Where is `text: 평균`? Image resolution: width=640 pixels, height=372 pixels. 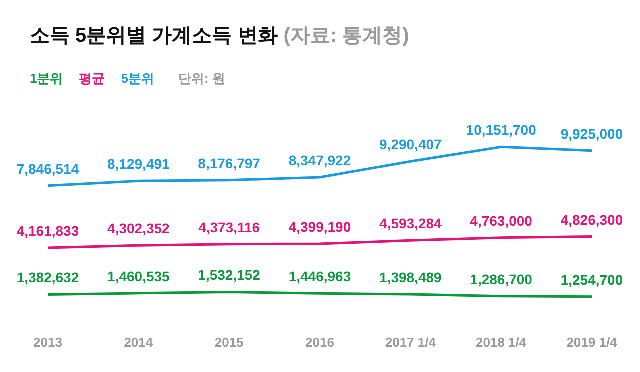
text: 평균 is located at coordinates (92, 79).